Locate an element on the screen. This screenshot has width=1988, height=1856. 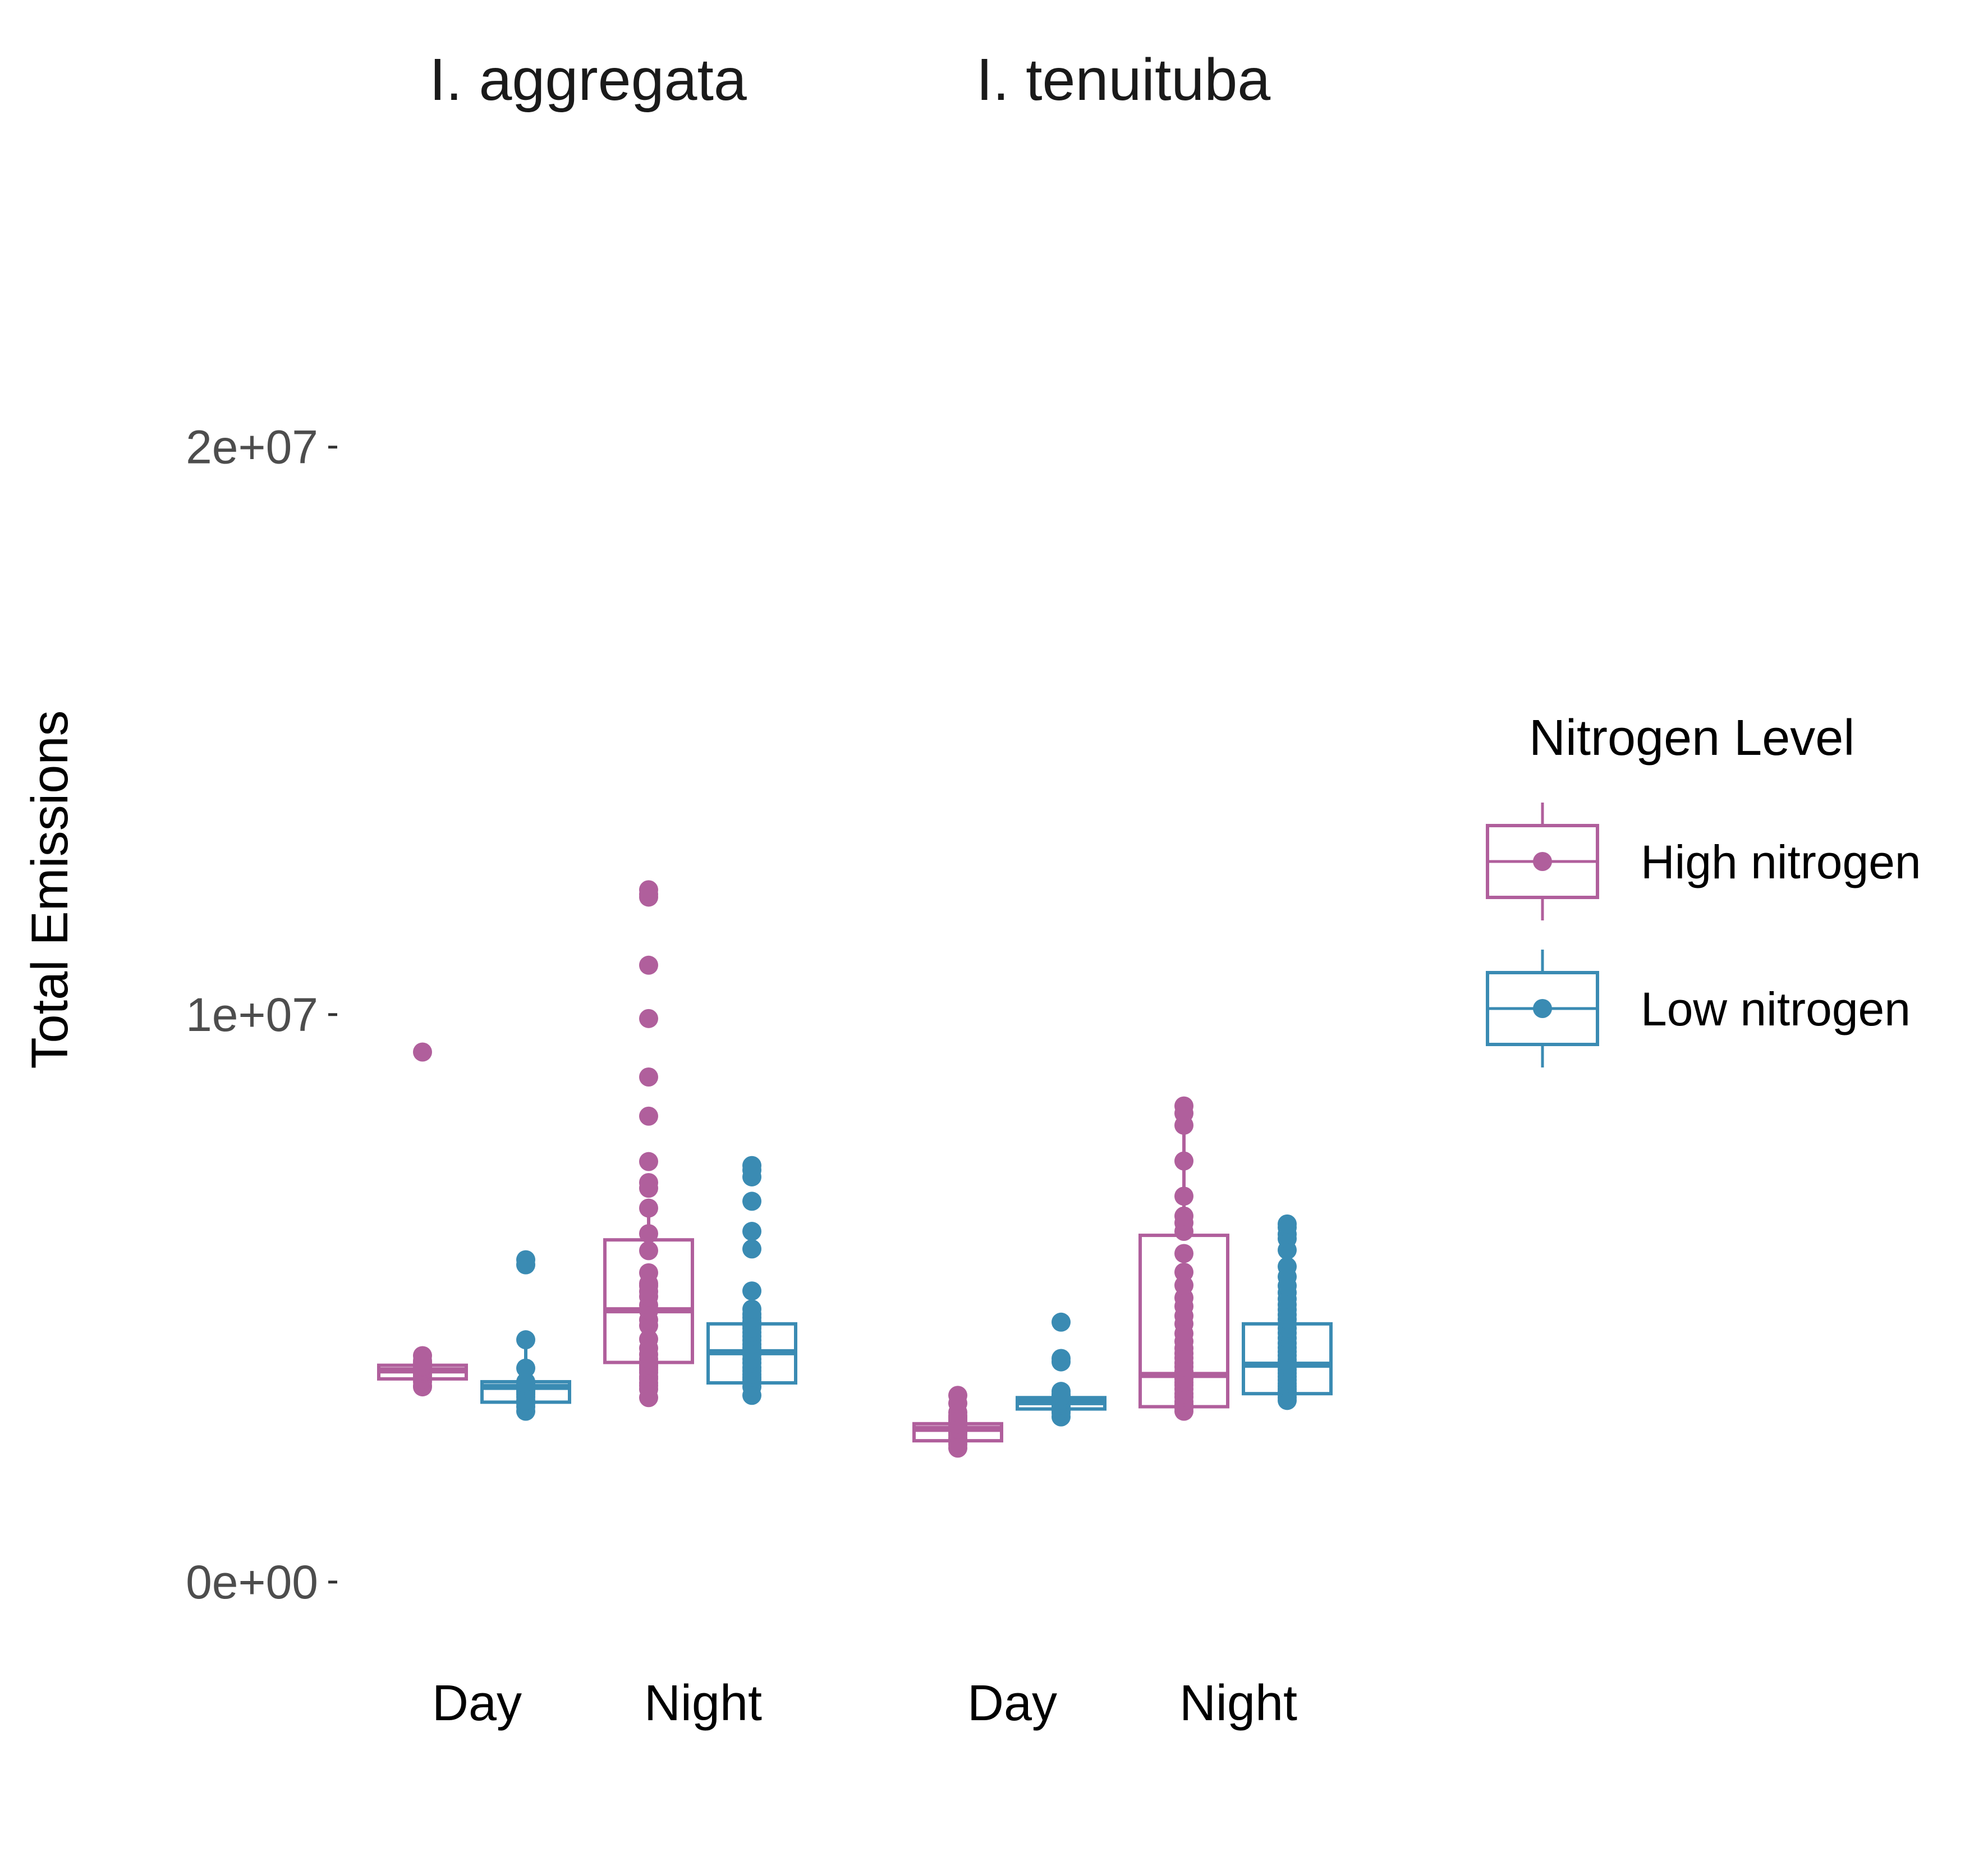
legend: Nitrogen Level High nitrogen Low nitrogen is located at coordinates (1703, 888).